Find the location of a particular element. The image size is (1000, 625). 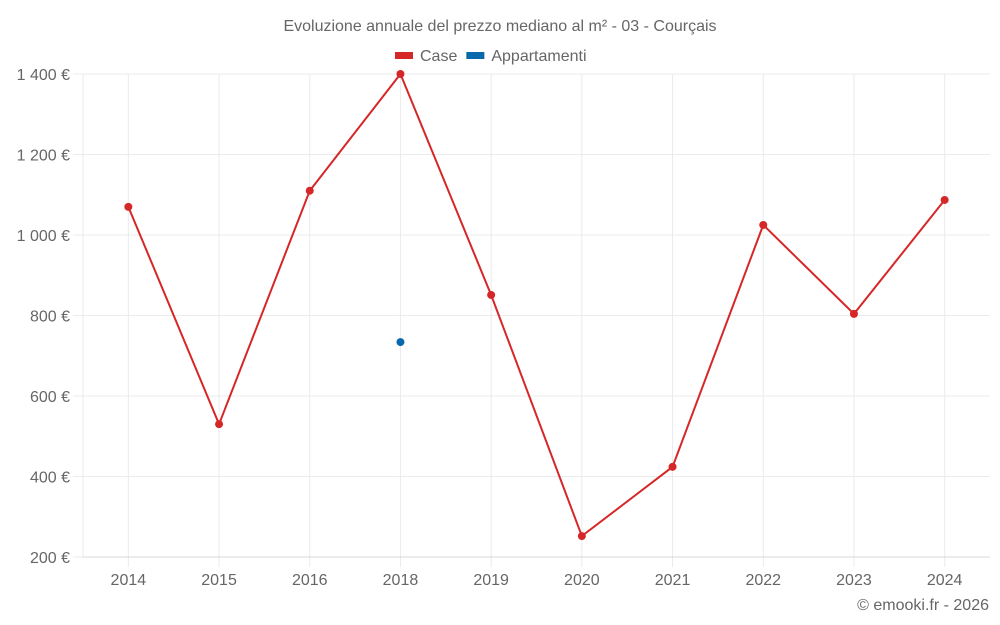

y-tick-label: 400 € is located at coordinates (50, 478).